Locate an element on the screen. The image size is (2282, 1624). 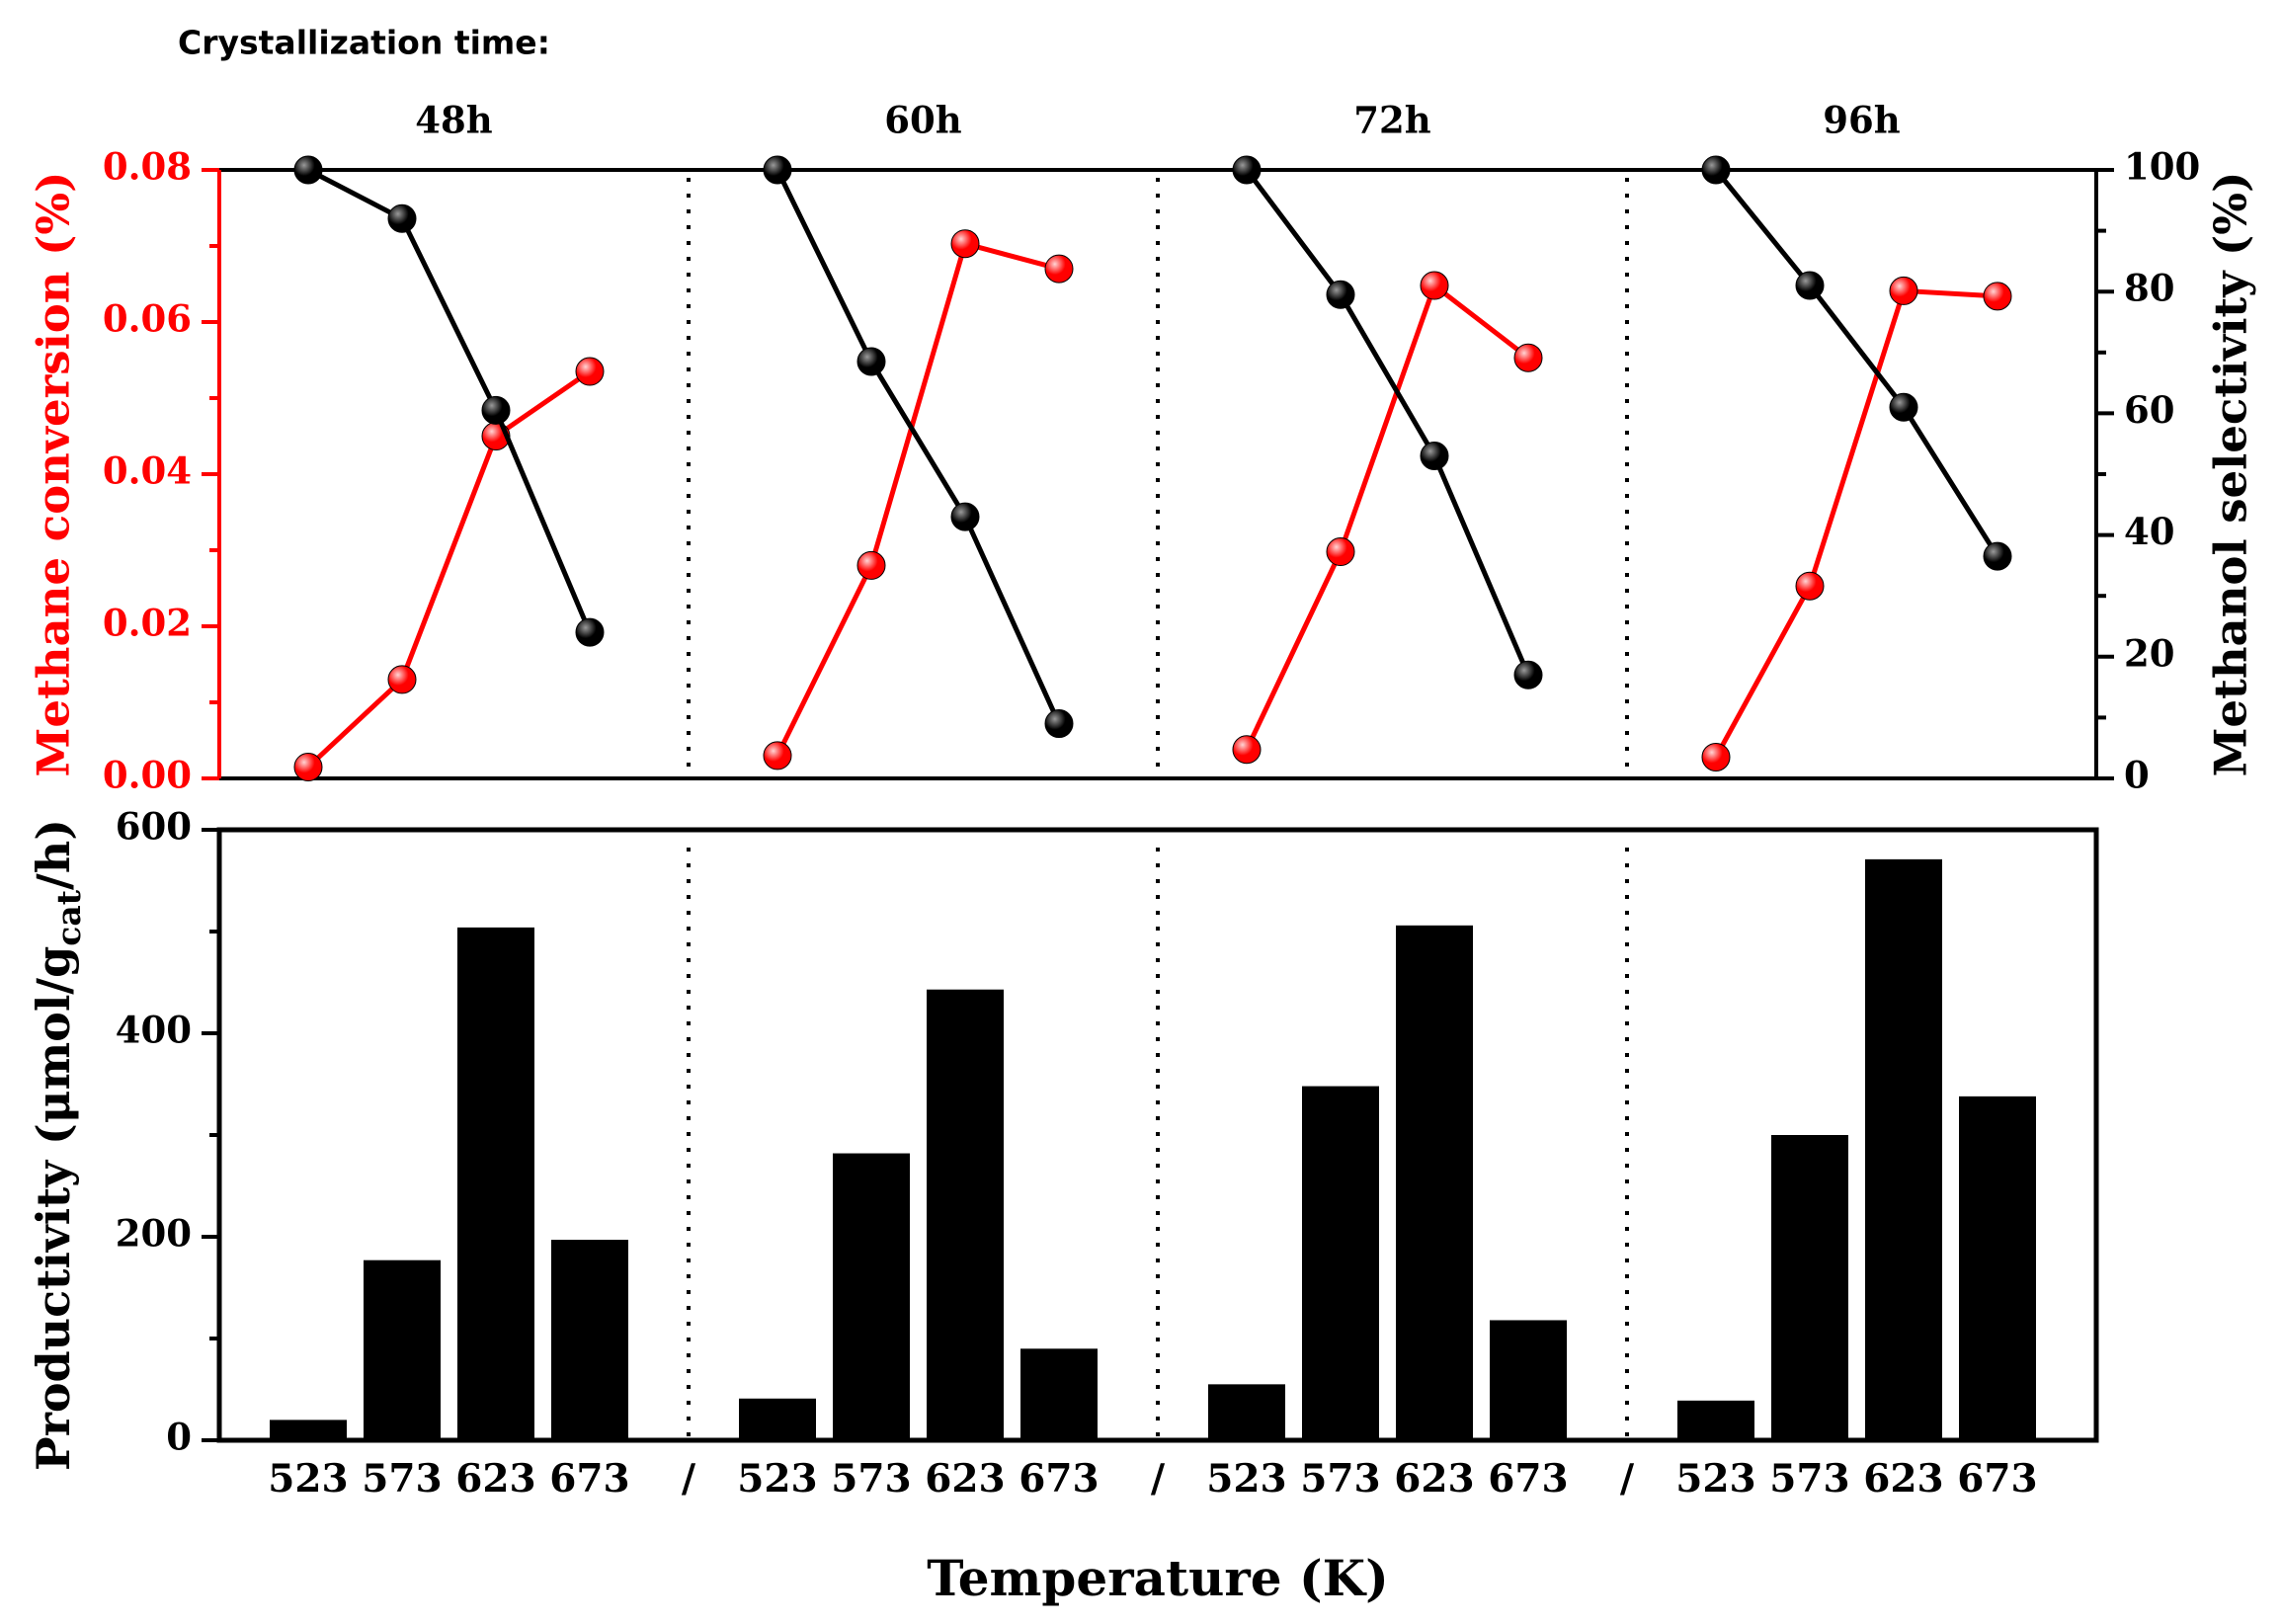
left-tick-label-0.00: 0.00 is located at coordinates (147, 776).